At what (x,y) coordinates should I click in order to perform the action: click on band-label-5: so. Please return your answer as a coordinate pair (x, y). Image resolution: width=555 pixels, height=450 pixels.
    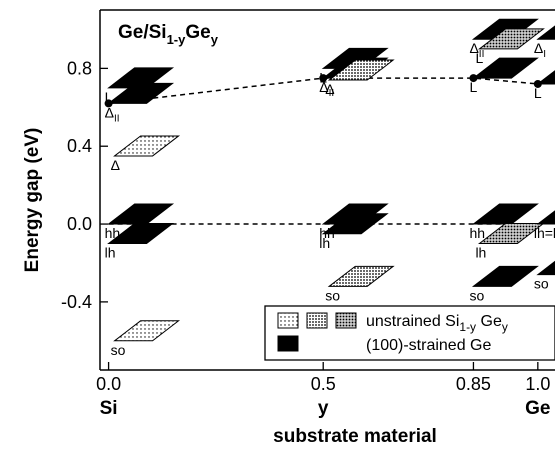
    Looking at the image, I should click on (118, 350).